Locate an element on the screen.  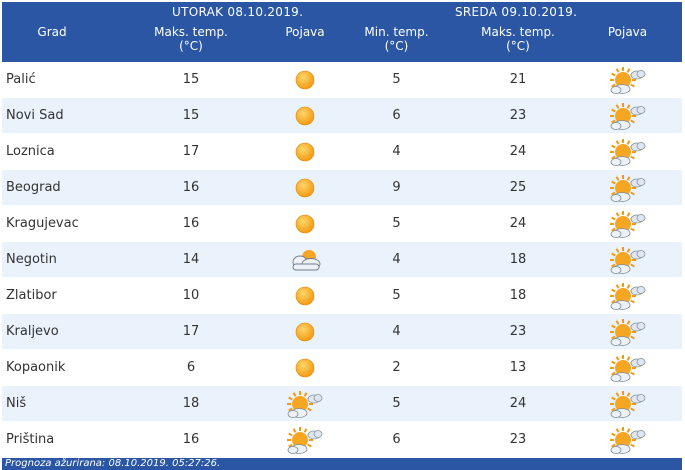
city-name: Niš is located at coordinates (52, 403).